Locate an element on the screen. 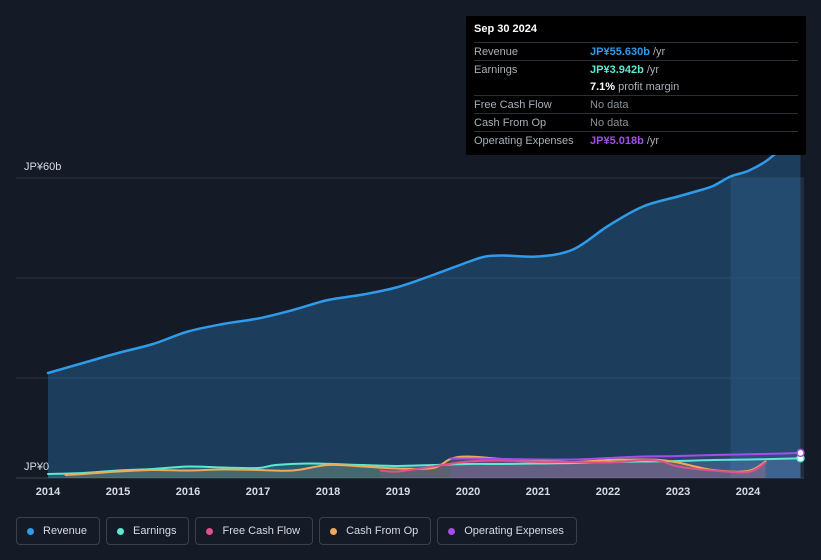 The width and height of the screenshot is (821, 560). tooltip-label: Revenue is located at coordinates (496, 51).